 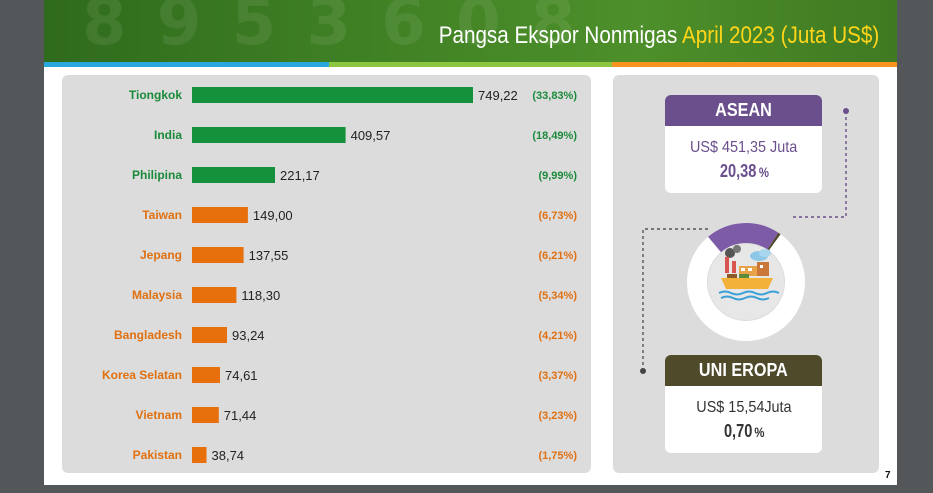 I want to click on value-label: 221,17, so click(x=300, y=175).